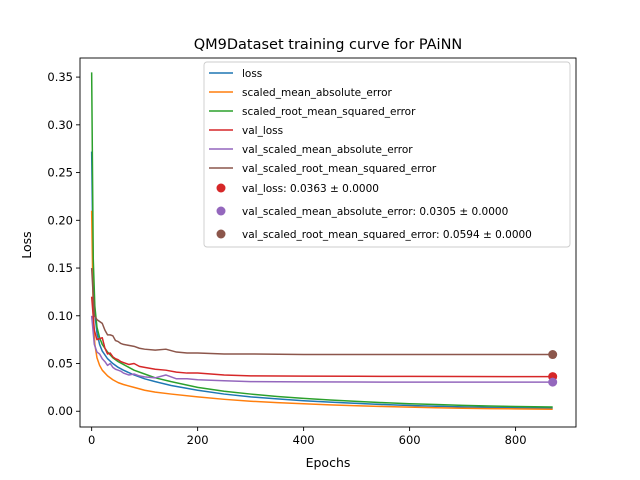  I want to click on series-line-val-loss, so click(321, 337).